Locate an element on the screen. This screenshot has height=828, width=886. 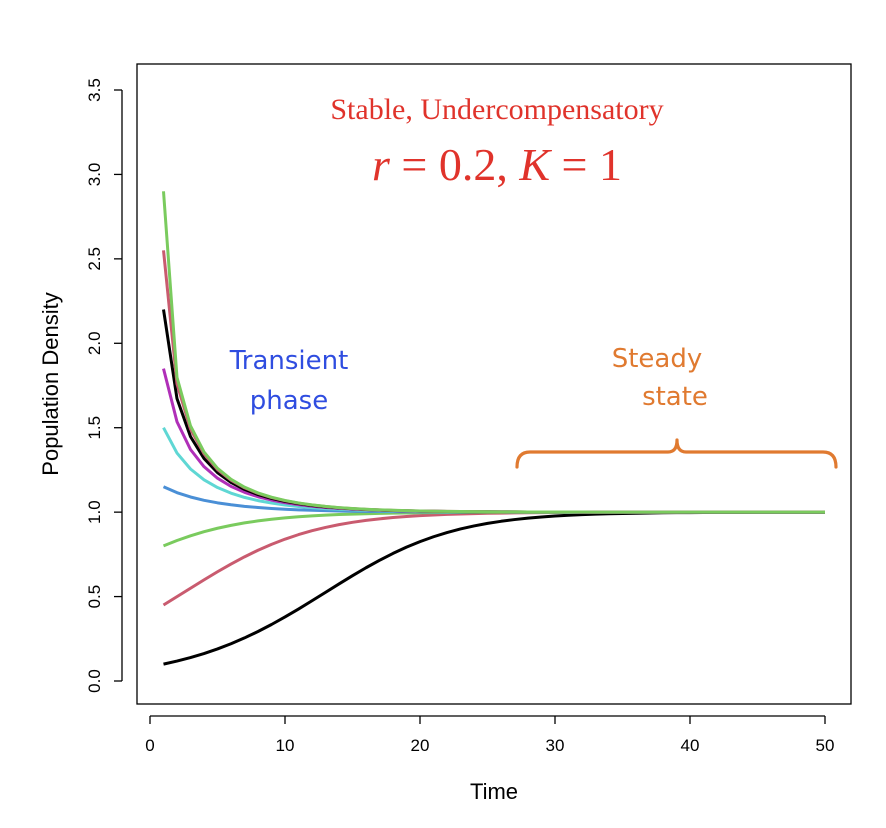
y-tick-label: 3.0 is located at coordinates (94, 175).